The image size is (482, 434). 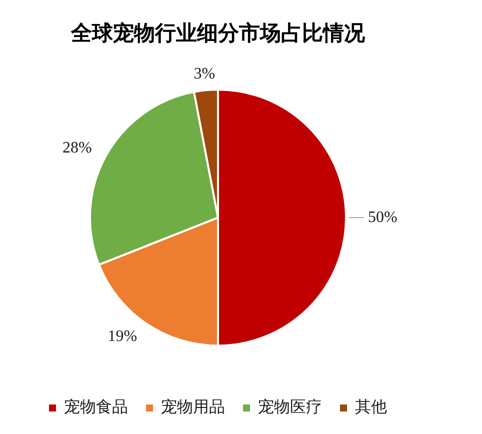 What do you see at coordinates (218, 33) in the screenshot?
I see `chart-title: 全球宠物行业细分市场占比情况` at bounding box center [218, 33].